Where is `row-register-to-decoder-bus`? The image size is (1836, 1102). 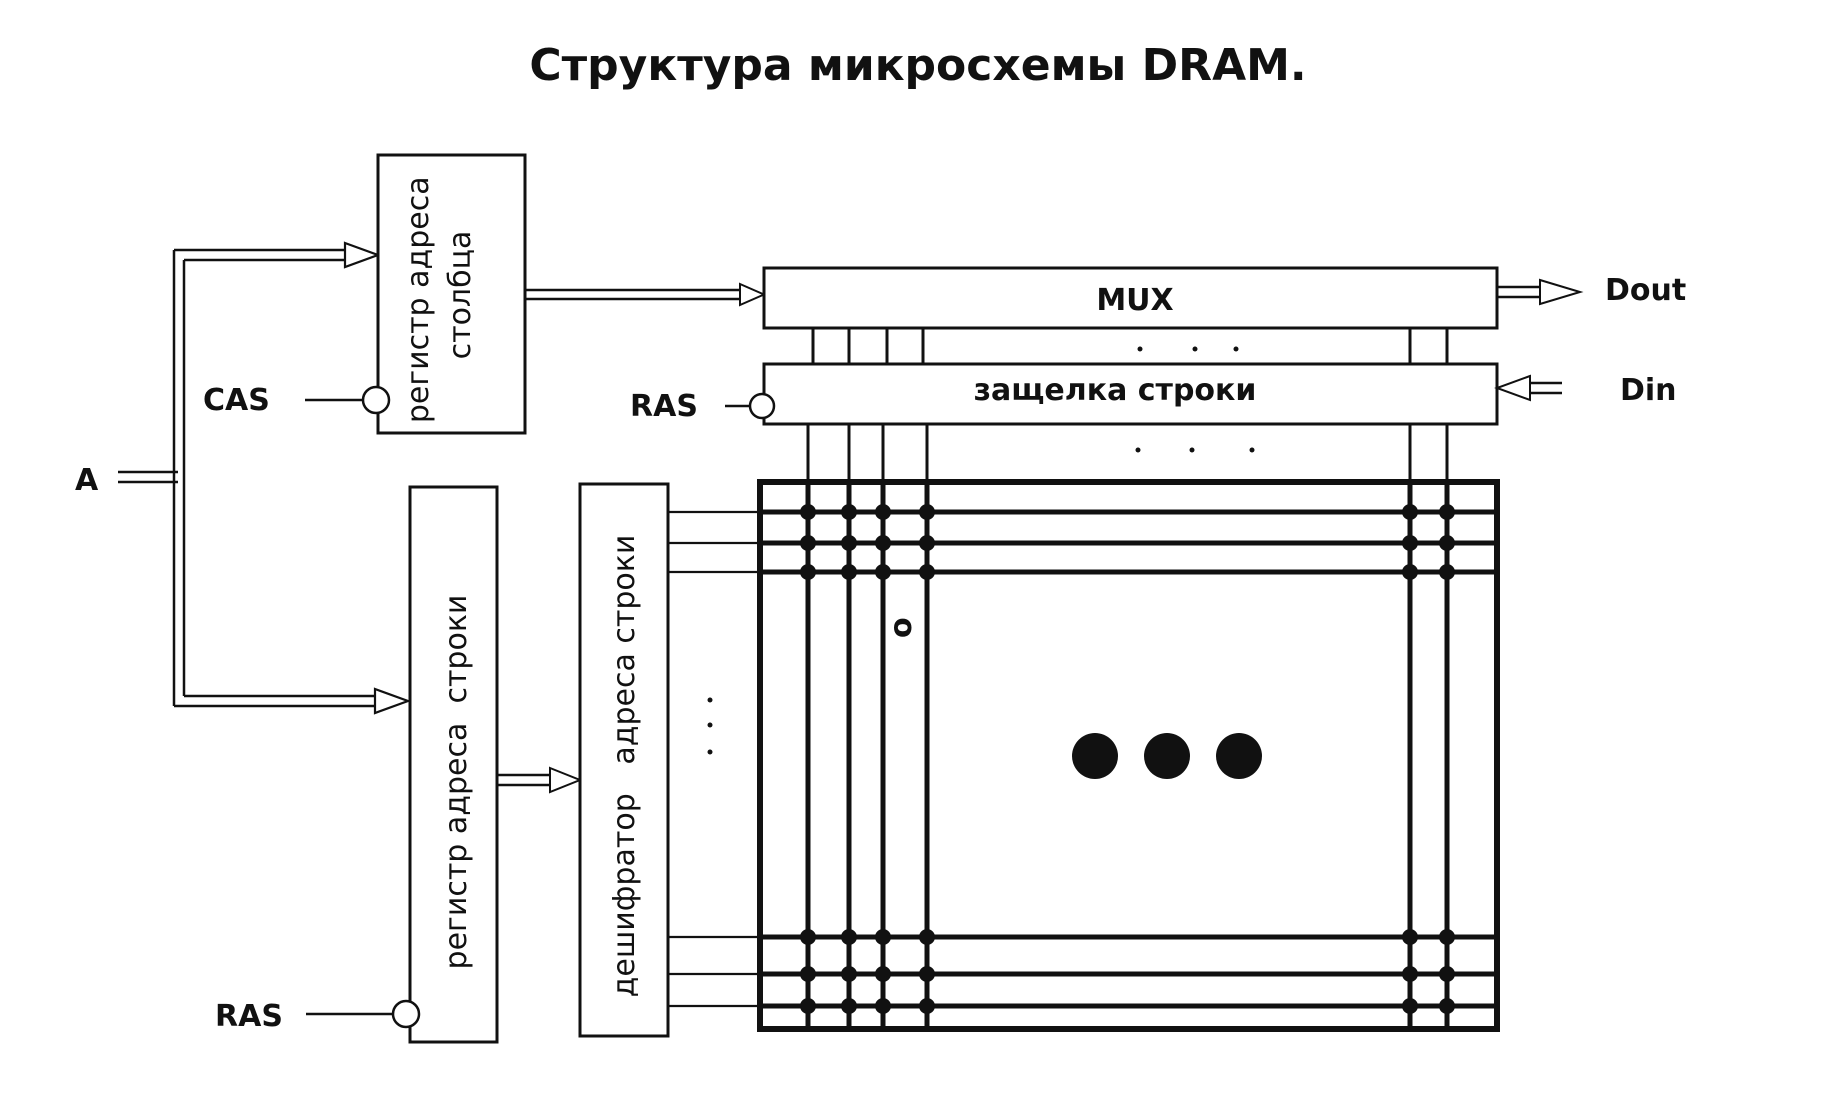 row-register-to-decoder-bus is located at coordinates (525, 780).